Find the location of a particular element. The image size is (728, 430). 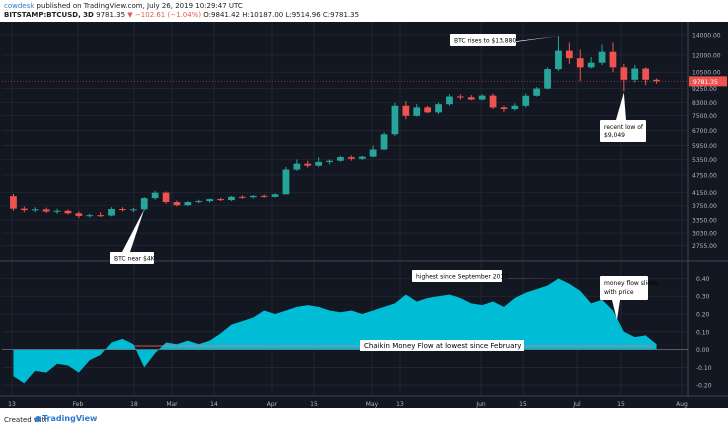

annotation-btc-rises: BTC rises to $13,880 is located at coordinates (485, 41).